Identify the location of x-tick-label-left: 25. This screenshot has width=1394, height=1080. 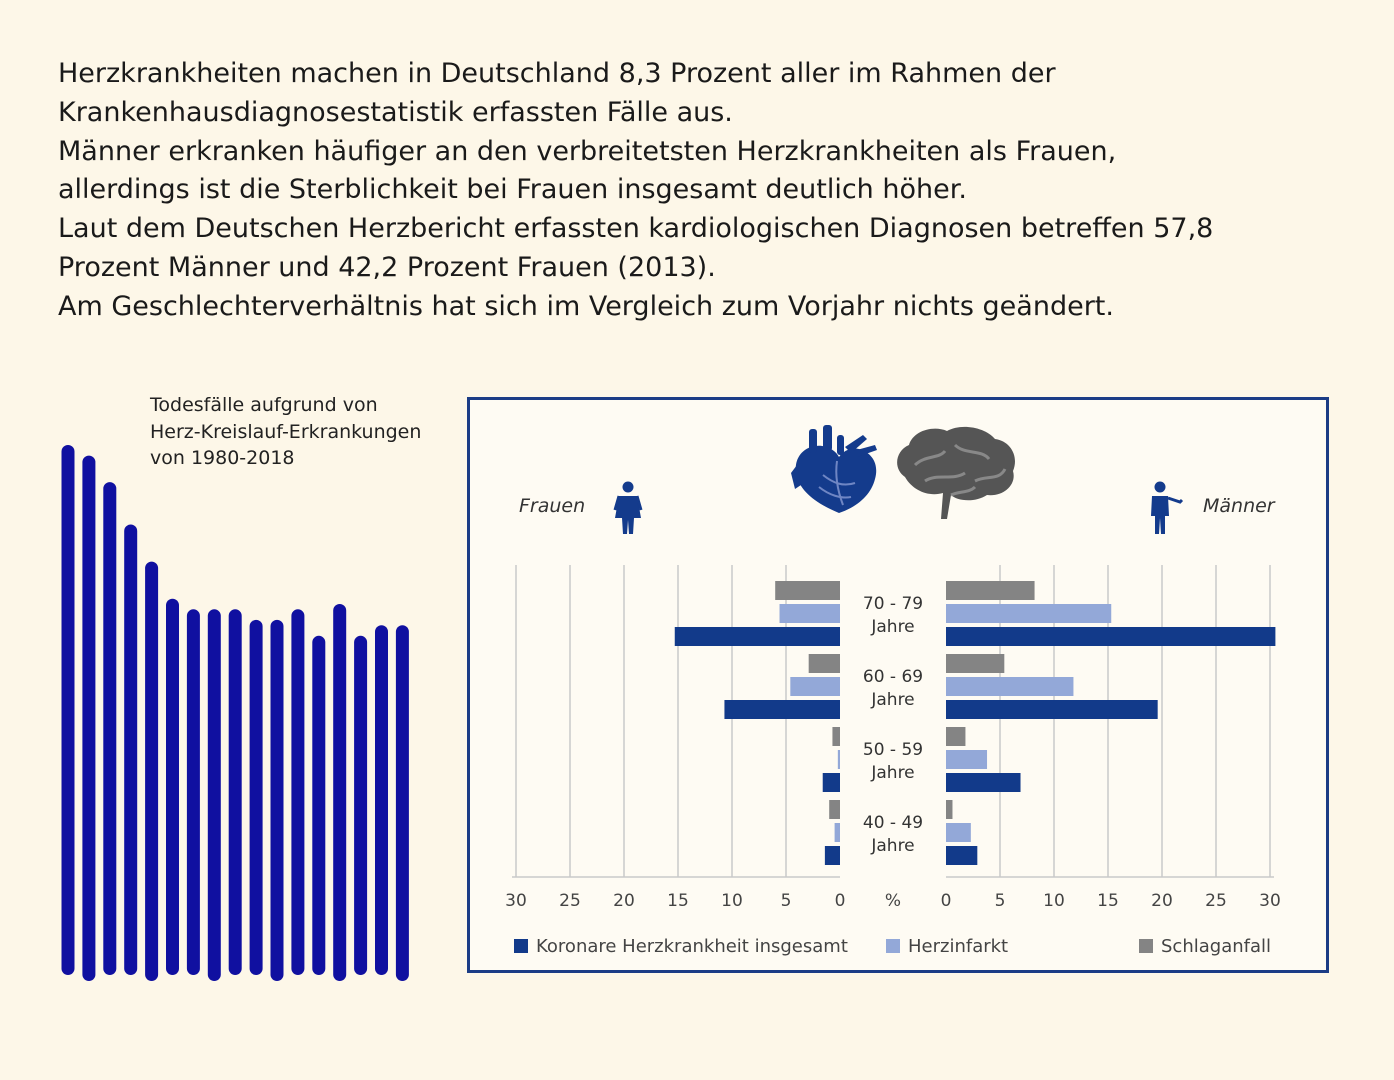
(570, 901).